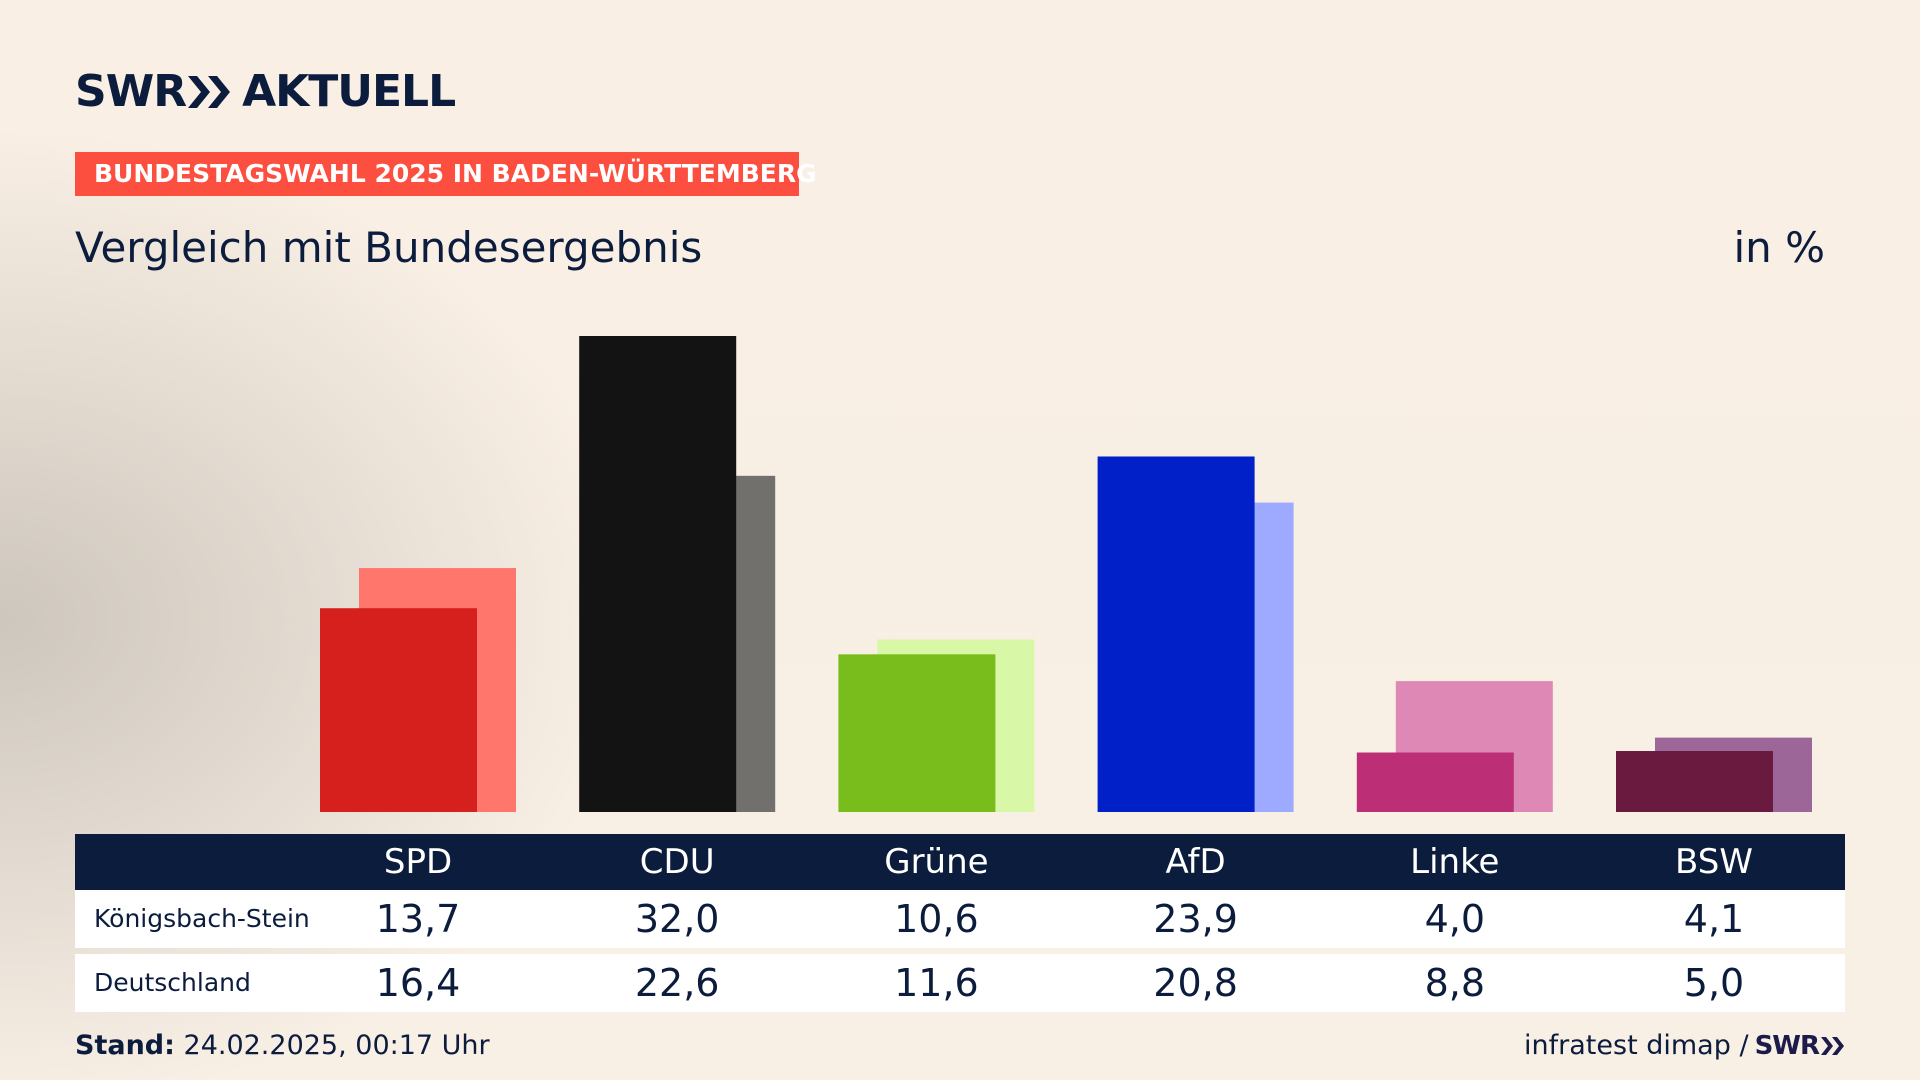 This screenshot has width=1920, height=1080. I want to click on row-label: Königsbach-Stein, so click(202, 918).